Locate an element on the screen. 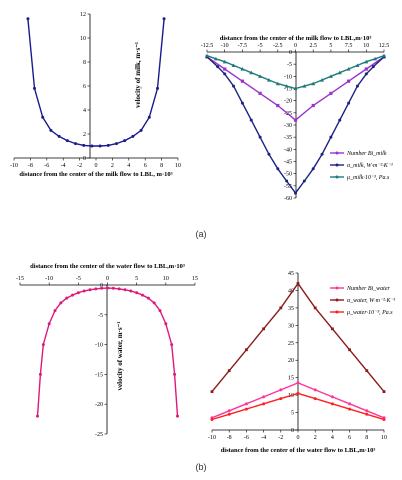 The image size is (402, 480). x-tick-label: 8 is located at coordinates (161, 166).